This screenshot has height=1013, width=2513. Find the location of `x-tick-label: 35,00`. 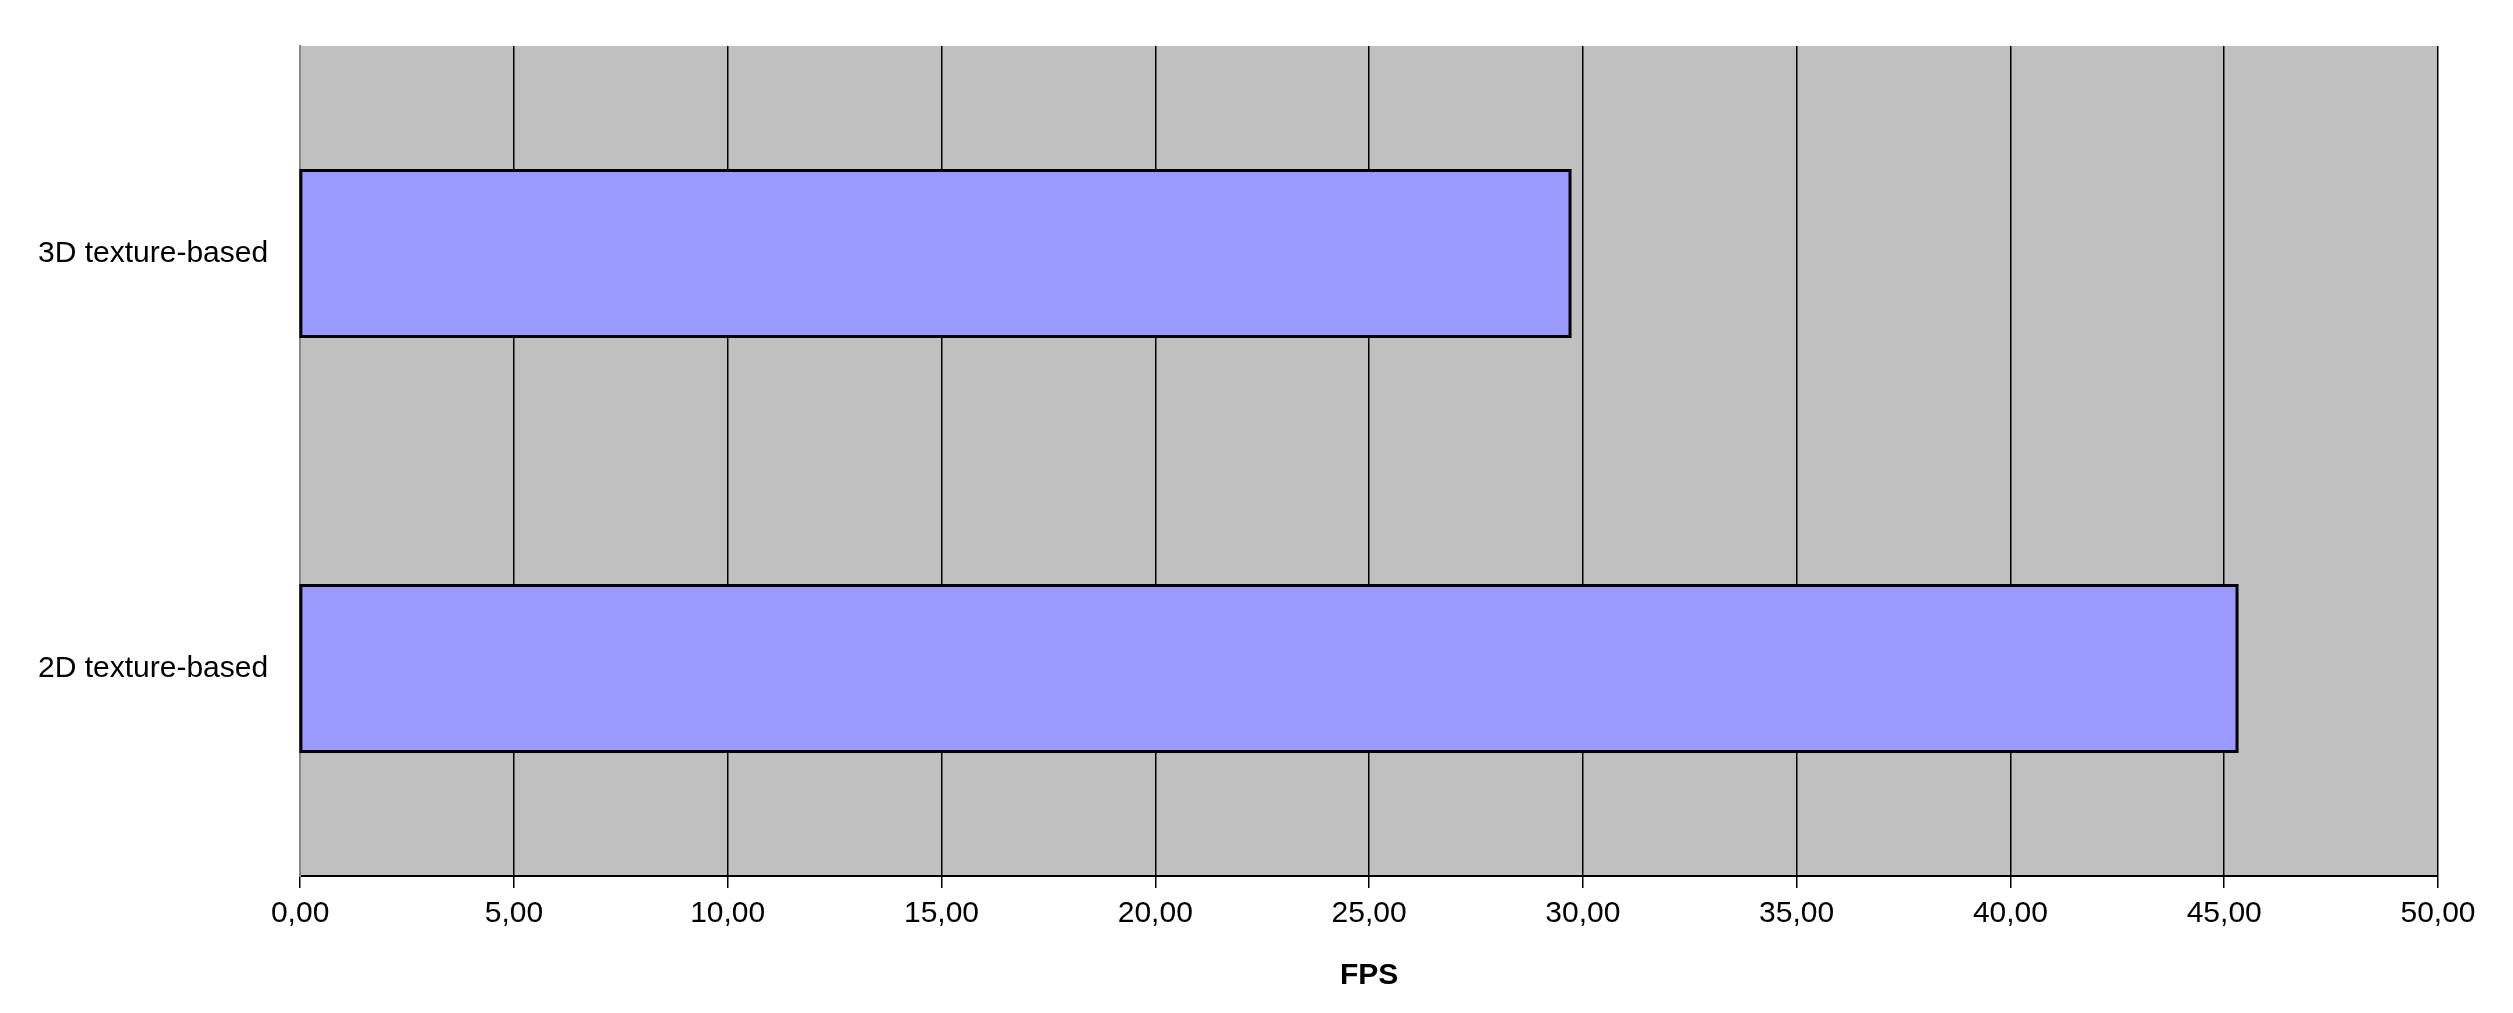

x-tick-label: 35,00 is located at coordinates (1797, 912).